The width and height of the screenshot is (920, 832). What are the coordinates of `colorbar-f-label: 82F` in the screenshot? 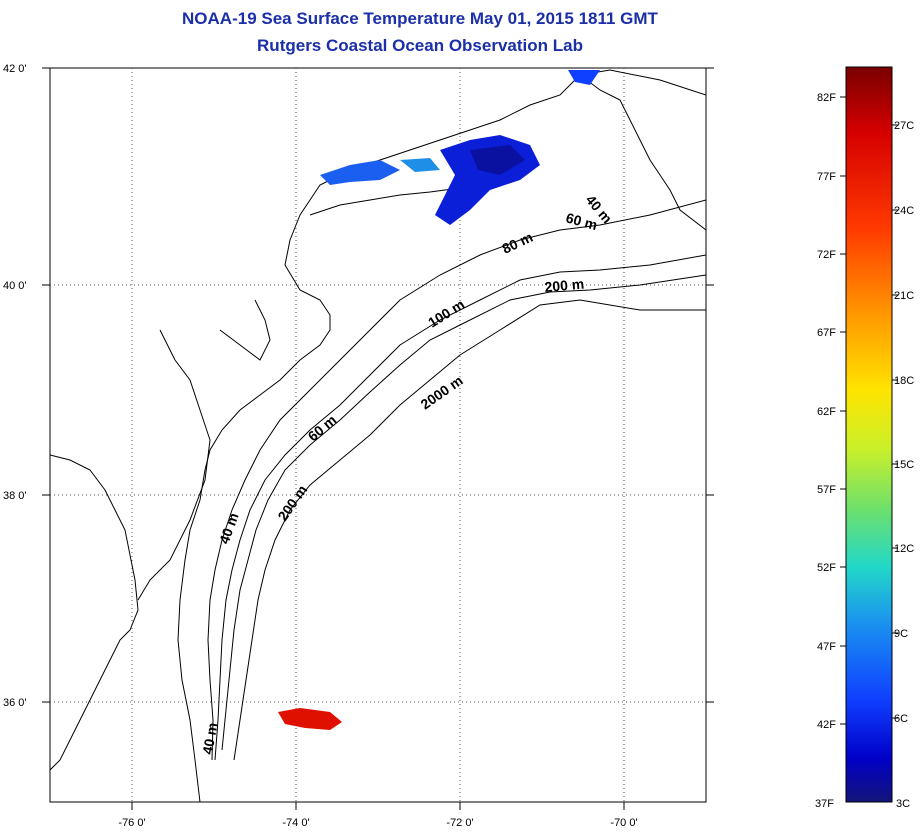 It's located at (826, 98).